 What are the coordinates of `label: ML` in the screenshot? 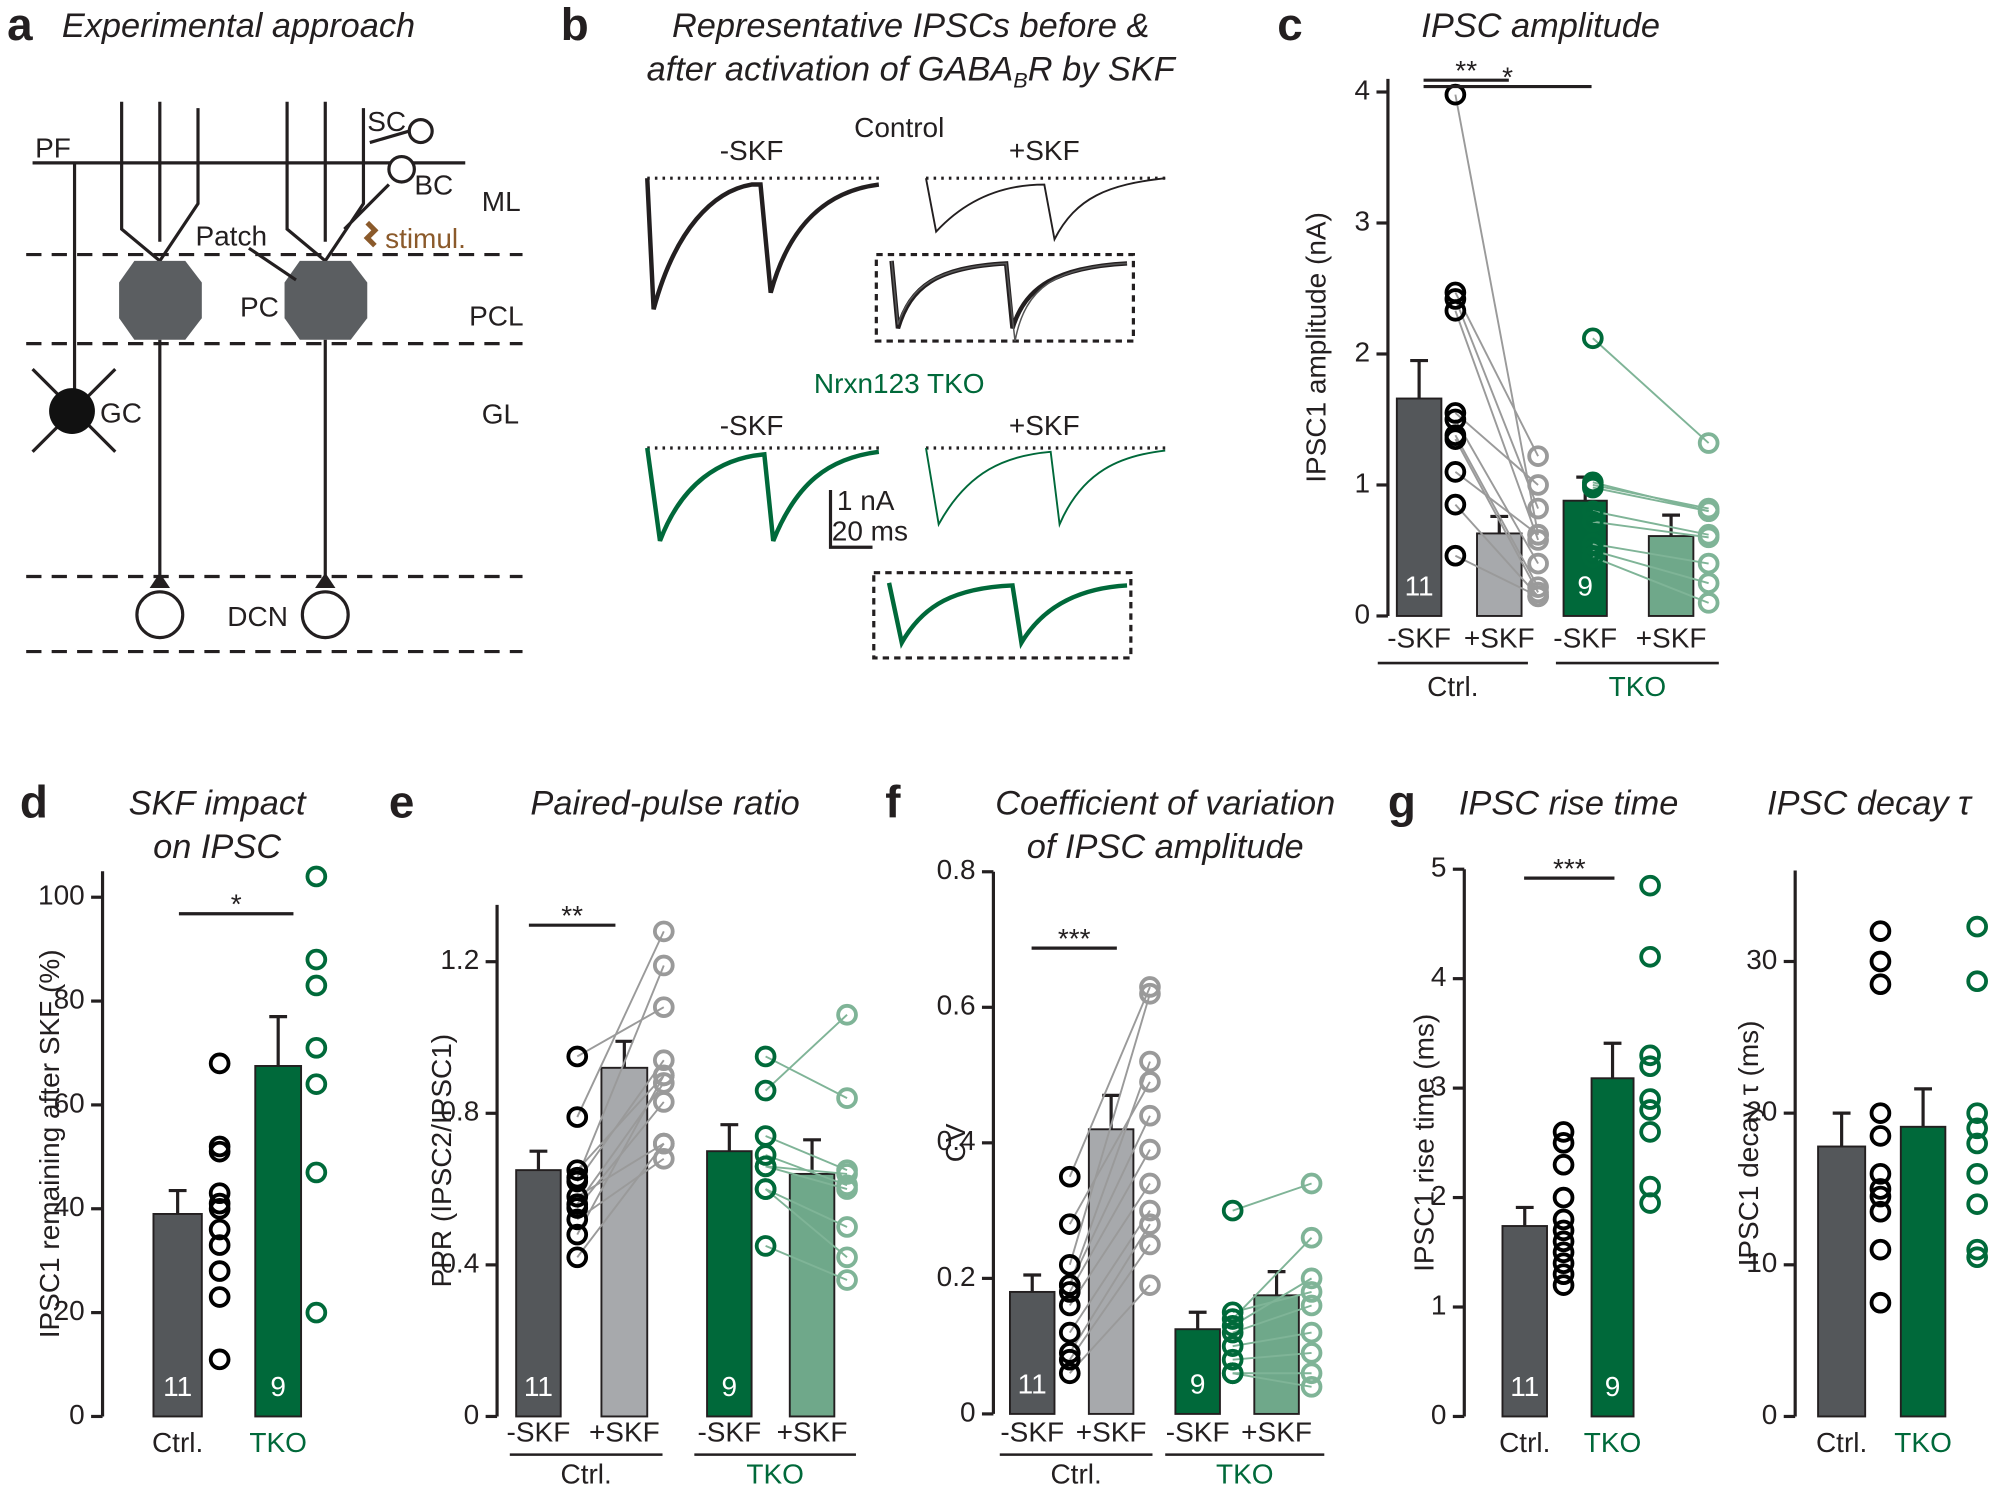 It's located at (501, 201).